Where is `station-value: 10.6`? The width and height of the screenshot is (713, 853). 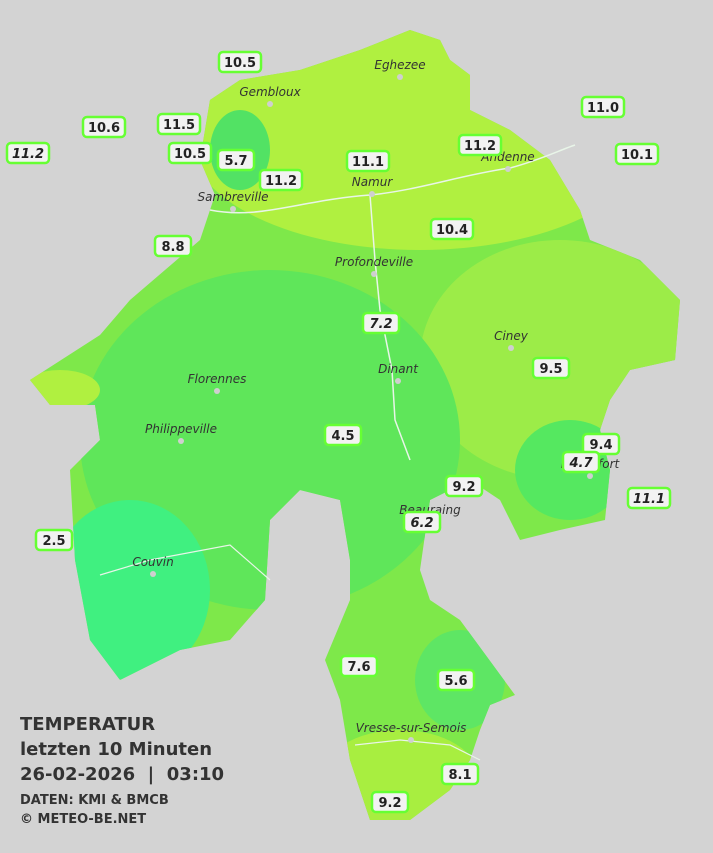 station-value: 10.6 is located at coordinates (104, 128).